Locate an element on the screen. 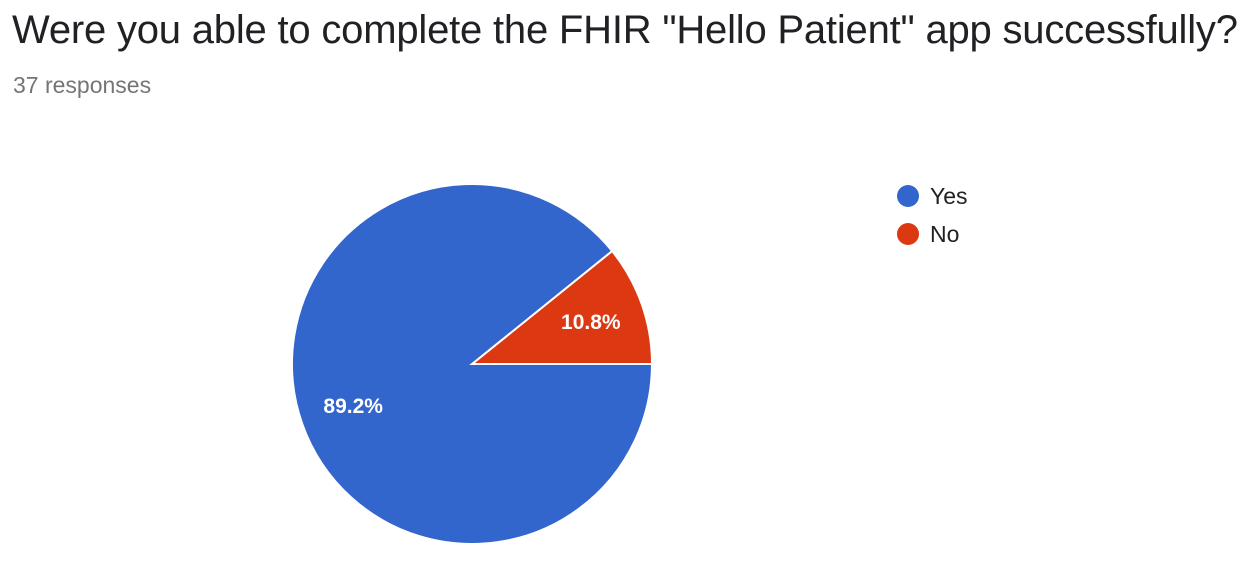  chart-legend: Yes No is located at coordinates (932, 215).